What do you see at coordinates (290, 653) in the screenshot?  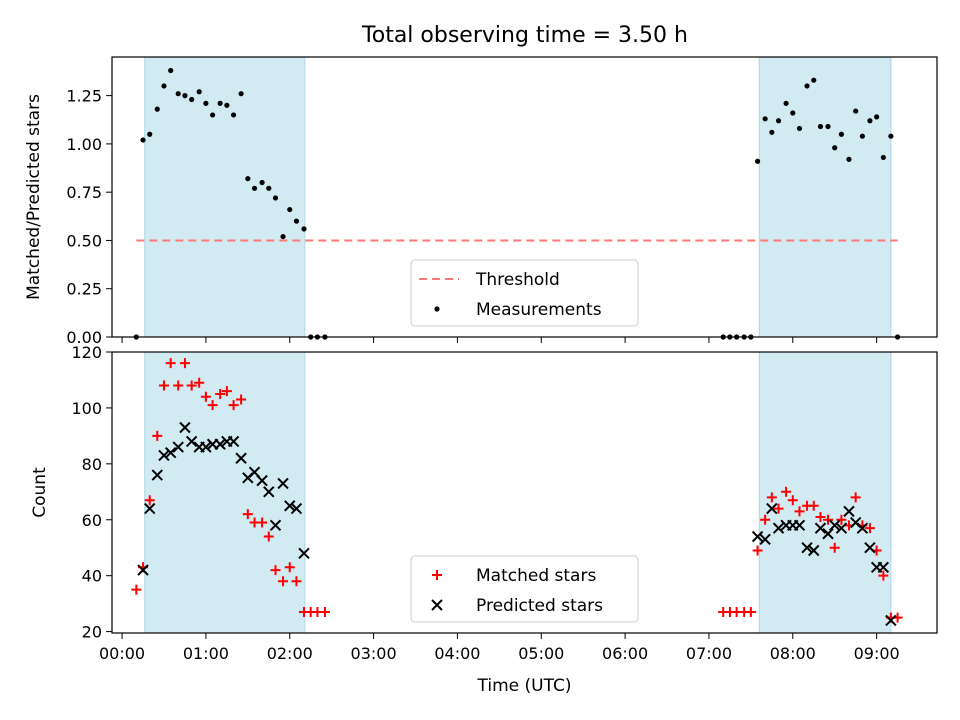 I see `xtick-label: 02:00` at bounding box center [290, 653].